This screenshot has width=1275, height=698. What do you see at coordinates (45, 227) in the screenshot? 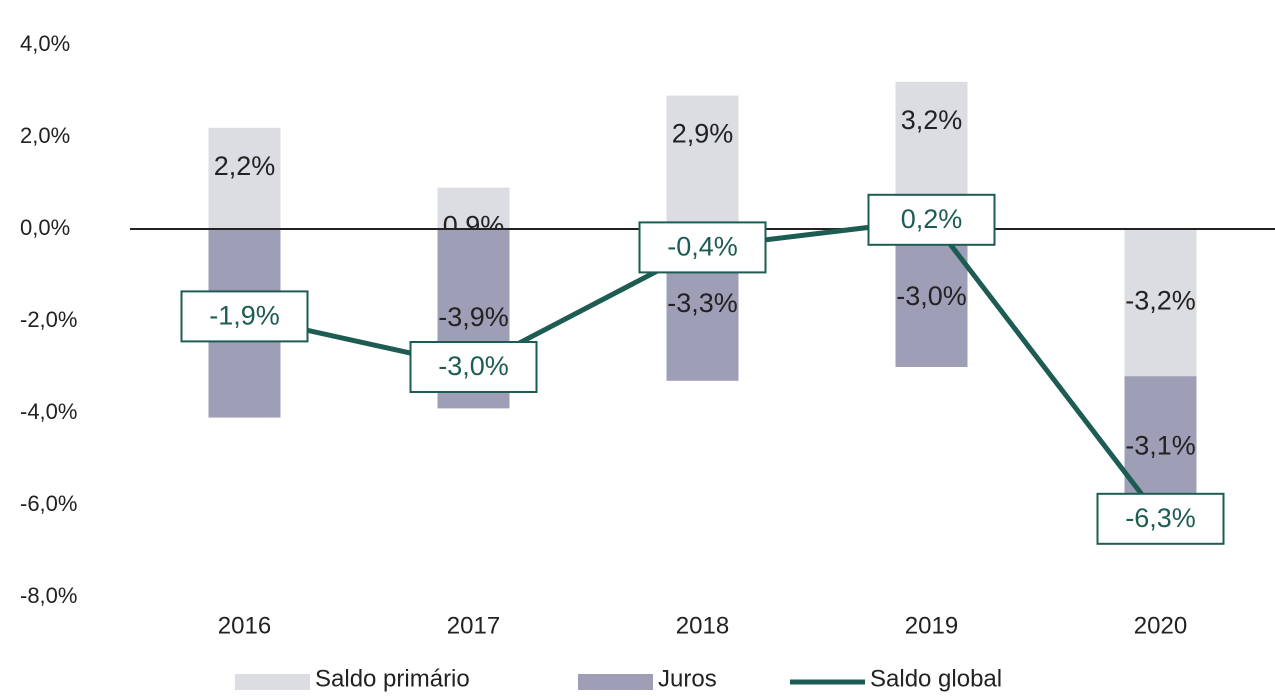
I see `y-tick-label: 0,0%` at bounding box center [45, 227].